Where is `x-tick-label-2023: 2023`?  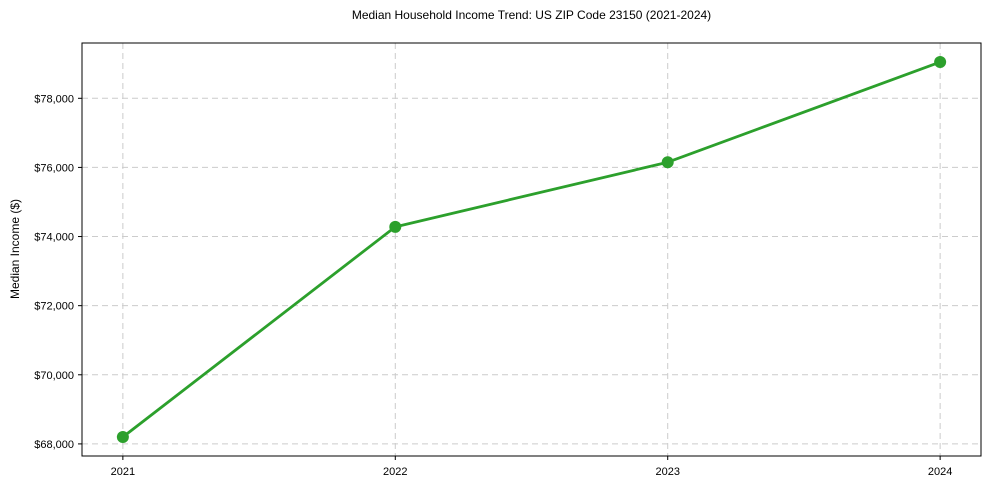 x-tick-label-2023: 2023 is located at coordinates (667, 472).